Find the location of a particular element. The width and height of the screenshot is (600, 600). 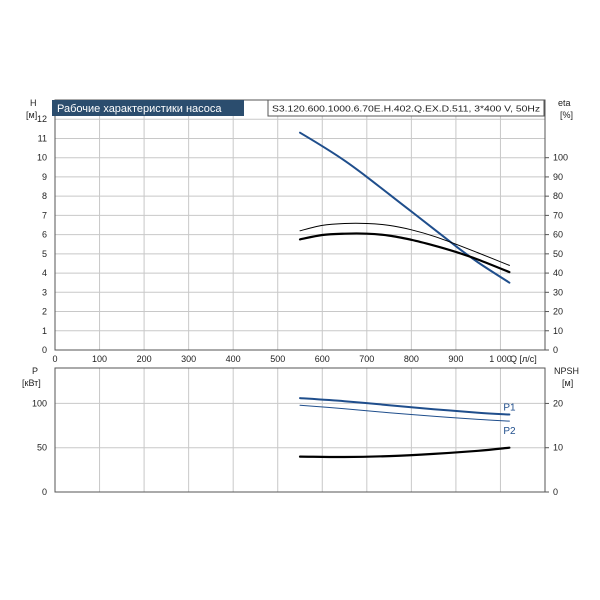

x-axis-label: Q [л/с] is located at coordinates (523, 359).